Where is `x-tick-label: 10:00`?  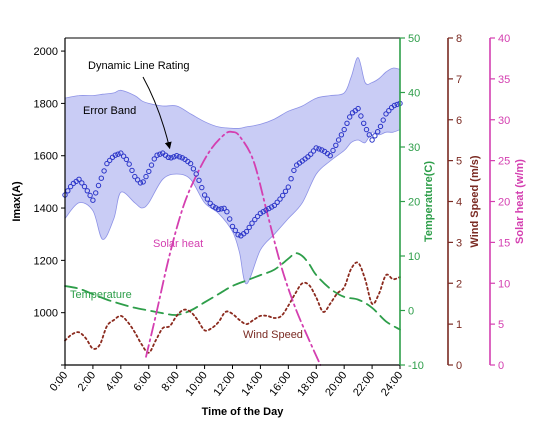 x-tick-label: 10:00 is located at coordinates (197, 383).